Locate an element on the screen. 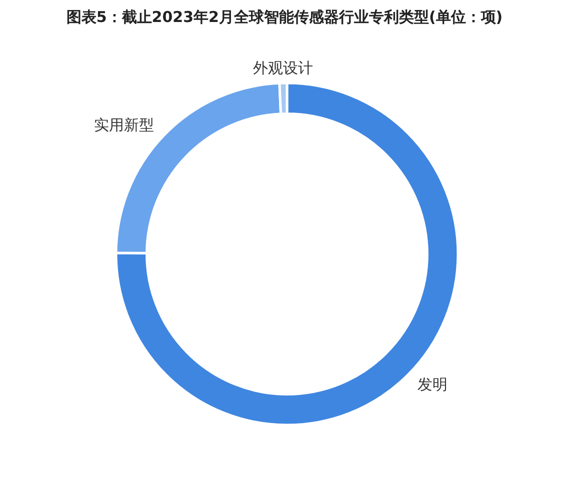  slice-label: 发明 is located at coordinates (432, 384).